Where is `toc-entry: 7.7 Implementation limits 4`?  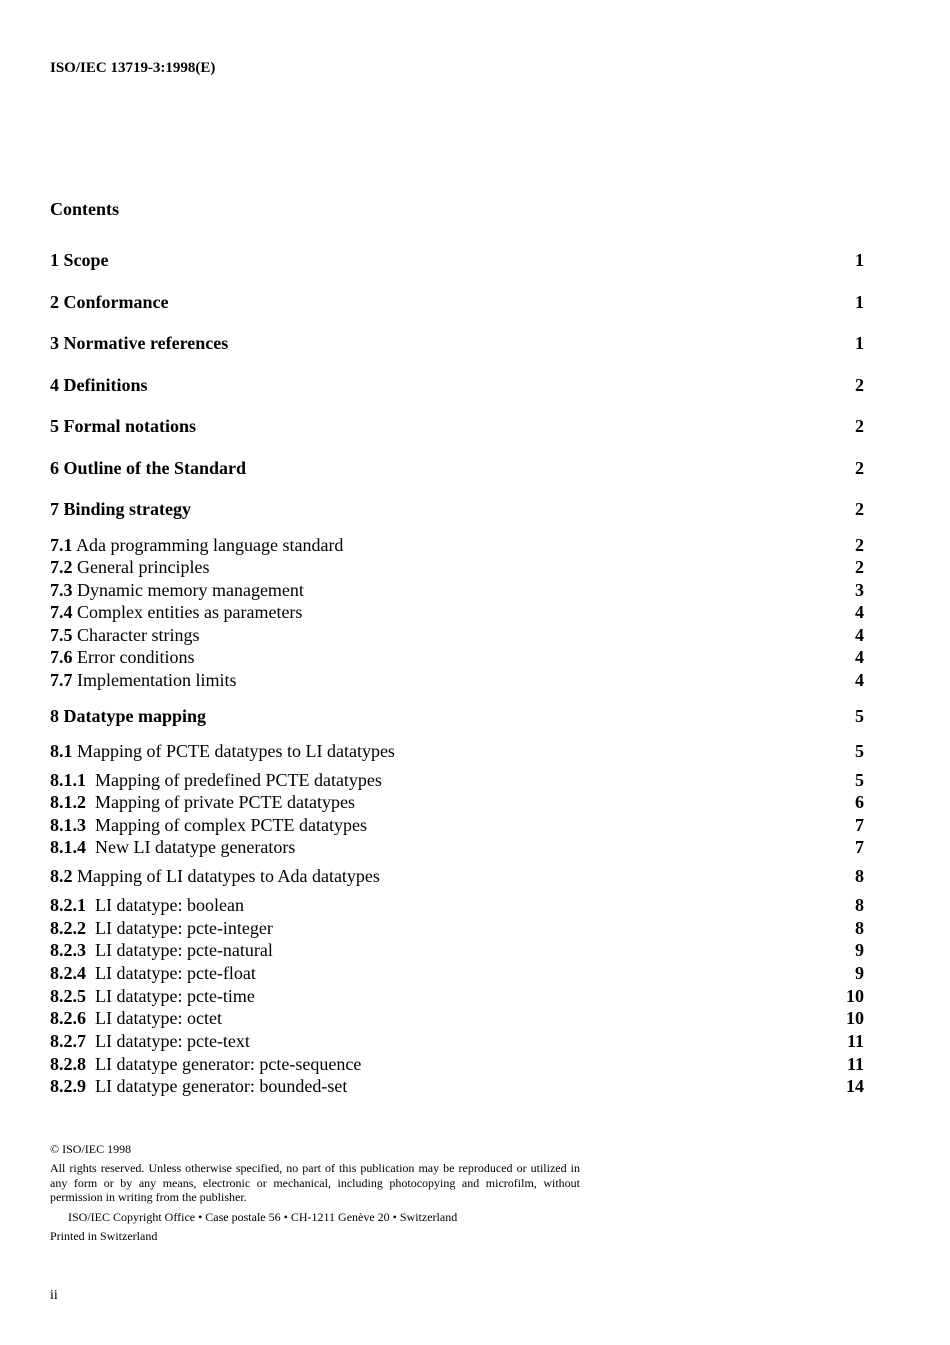
toc-entry: 7.7 Implementation limits 4 is located at coordinates (457, 680).